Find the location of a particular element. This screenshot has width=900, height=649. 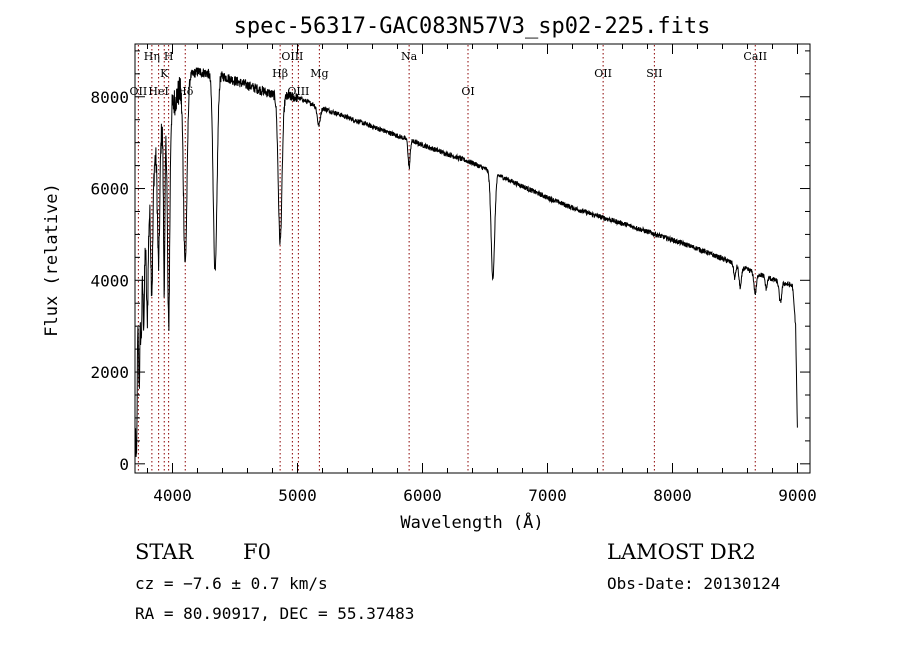

x-tick-label: 9000 is located at coordinates (797, 495).